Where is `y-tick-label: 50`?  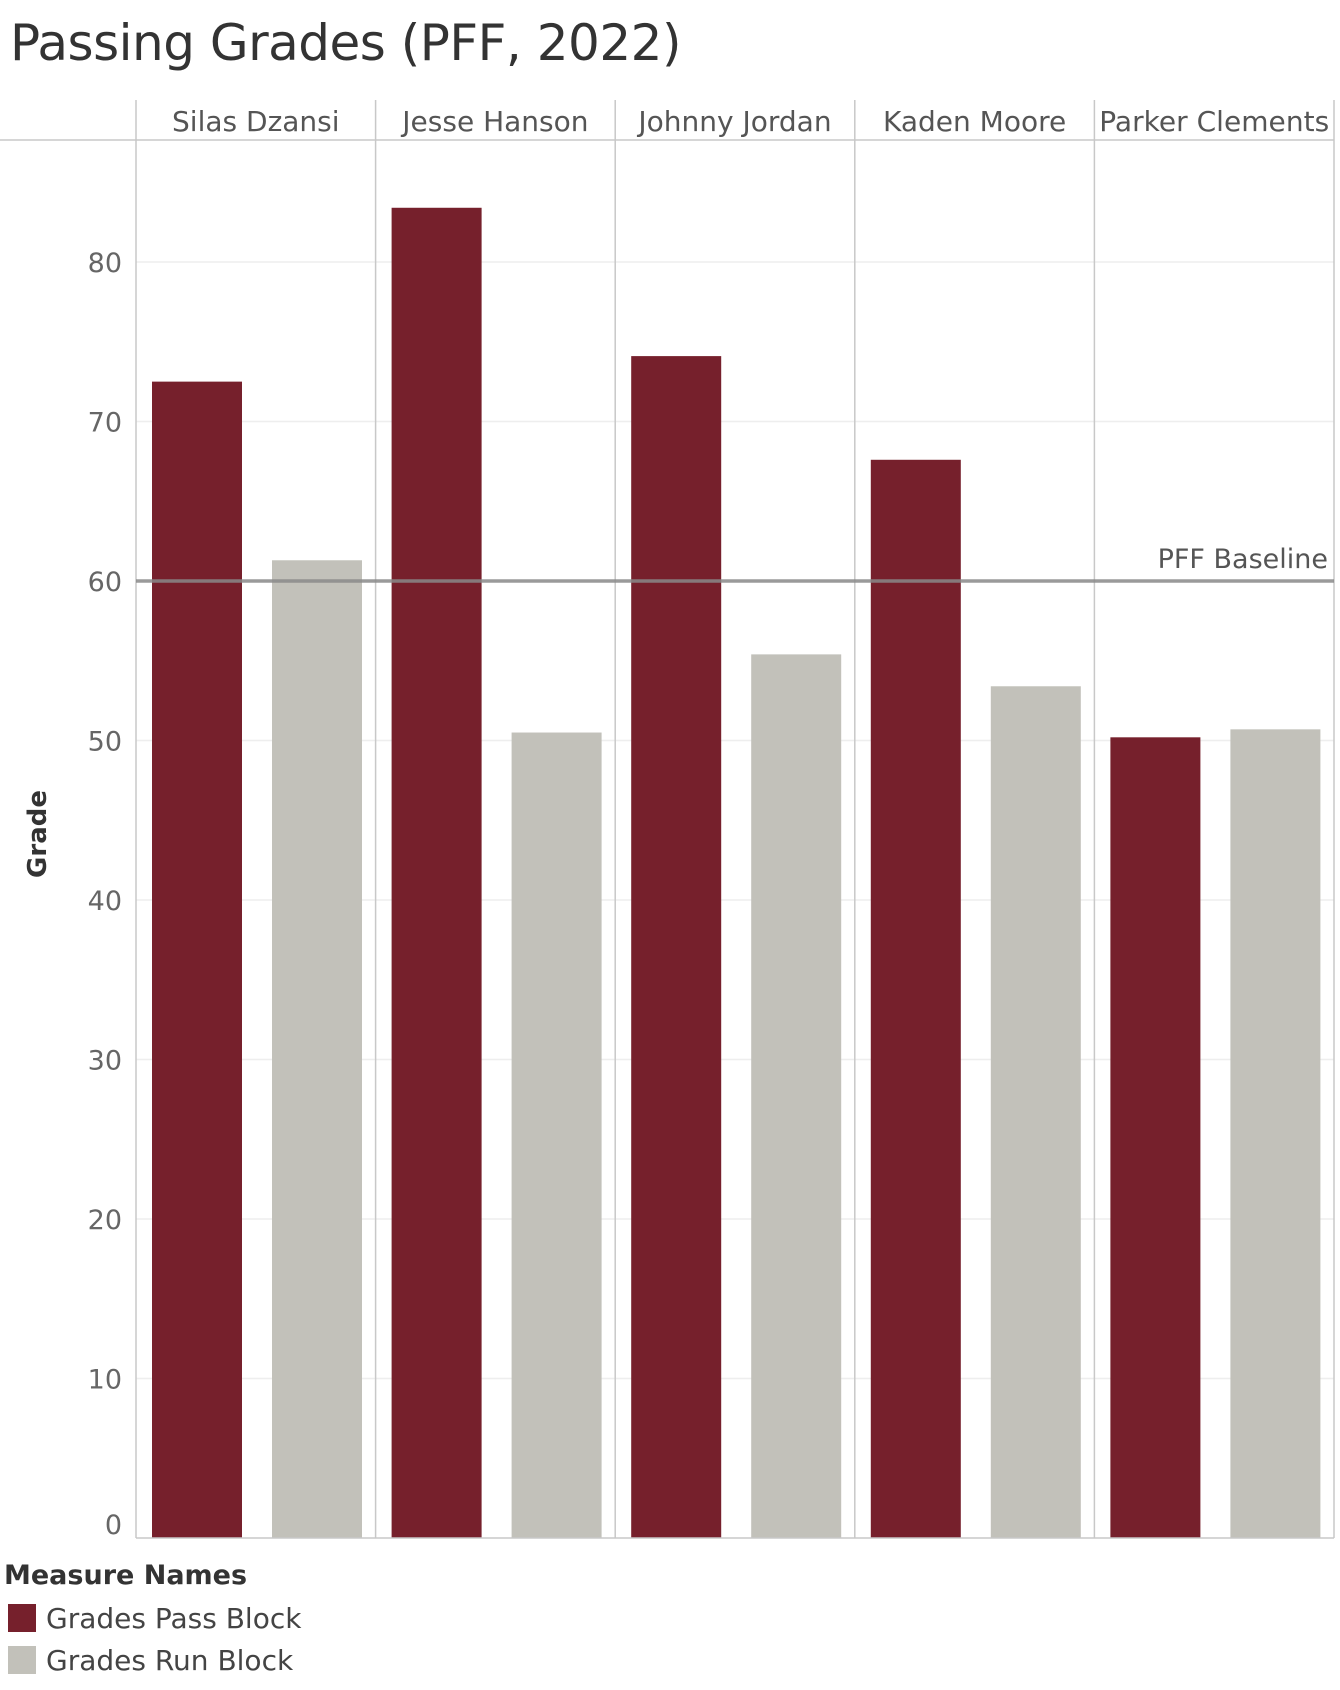 y-tick-label: 50 is located at coordinates (105, 742).